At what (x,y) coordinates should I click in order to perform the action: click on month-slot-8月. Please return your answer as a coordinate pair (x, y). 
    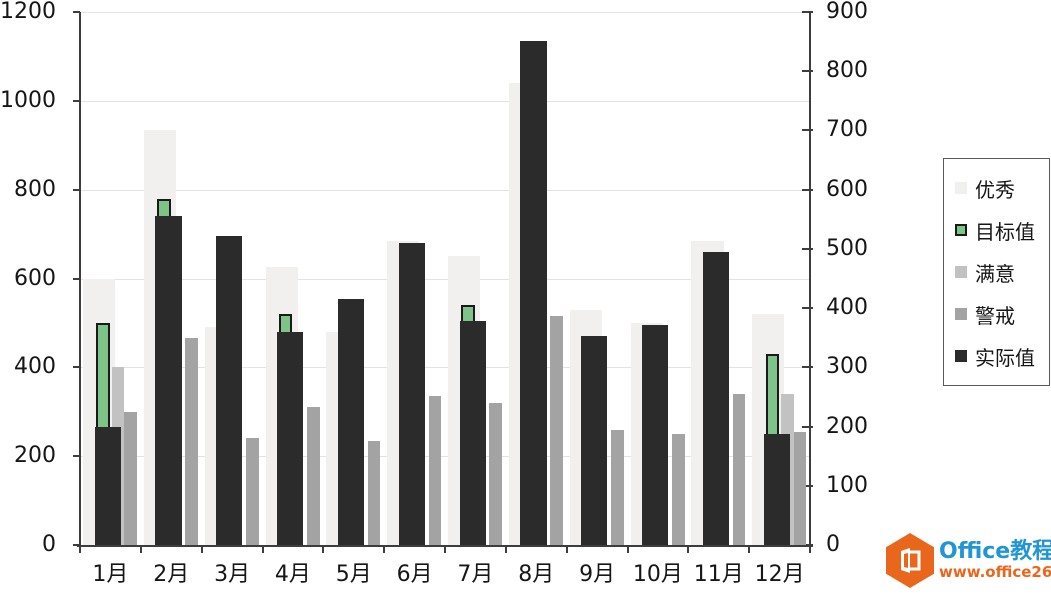
    Looking at the image, I should click on (536, 278).